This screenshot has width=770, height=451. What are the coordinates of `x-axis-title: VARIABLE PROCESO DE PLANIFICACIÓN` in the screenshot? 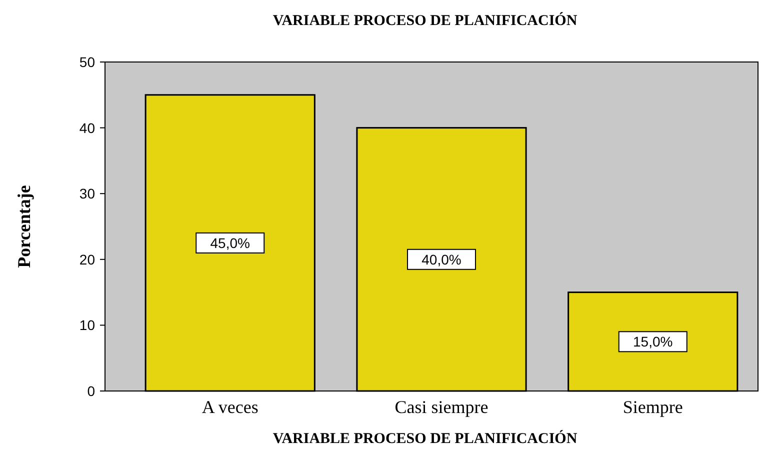 It's located at (425, 438).